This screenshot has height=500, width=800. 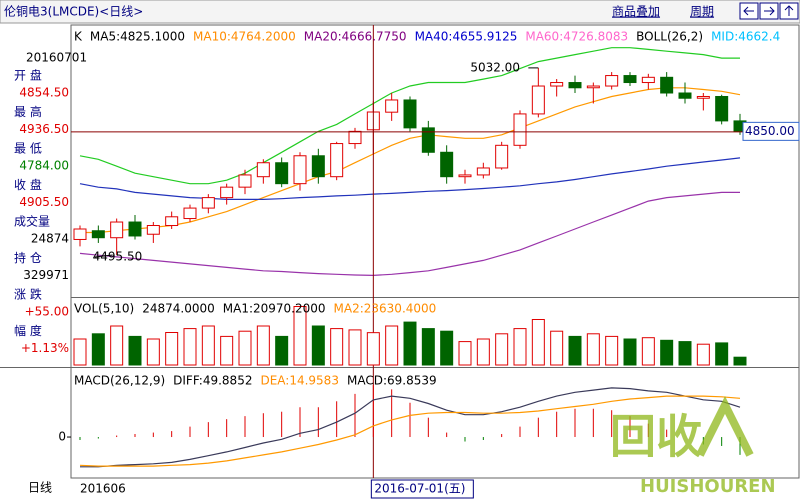 What do you see at coordinates (28, 184) in the screenshot?
I see `info-label: 收 盘` at bounding box center [28, 184].